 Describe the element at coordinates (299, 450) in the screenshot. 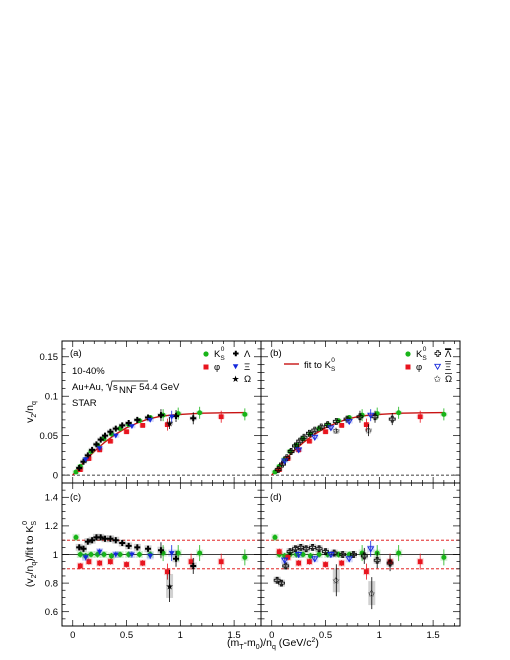

I see `panel-b--point-1` at that location.